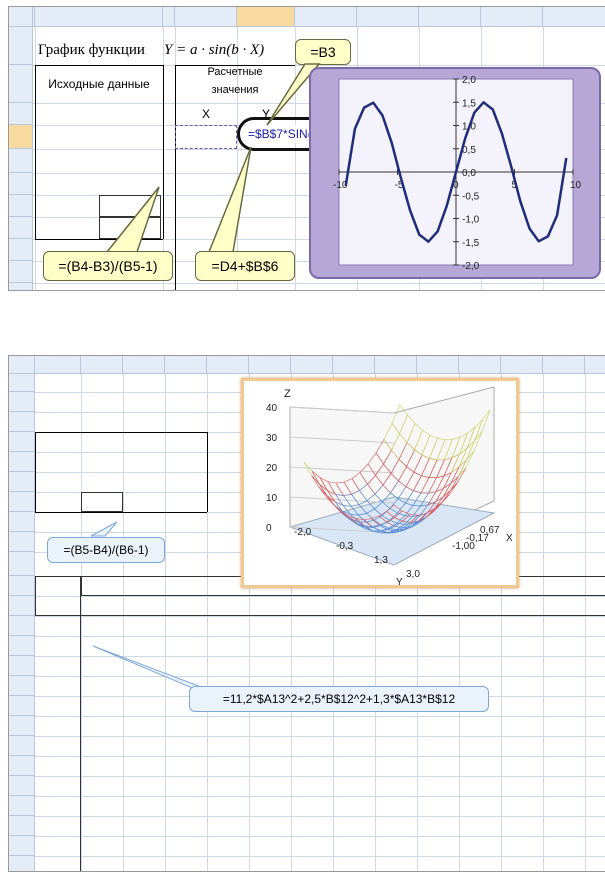  What do you see at coordinates (235, 65) in the screenshot?
I see `calc-table-border-top` at bounding box center [235, 65].